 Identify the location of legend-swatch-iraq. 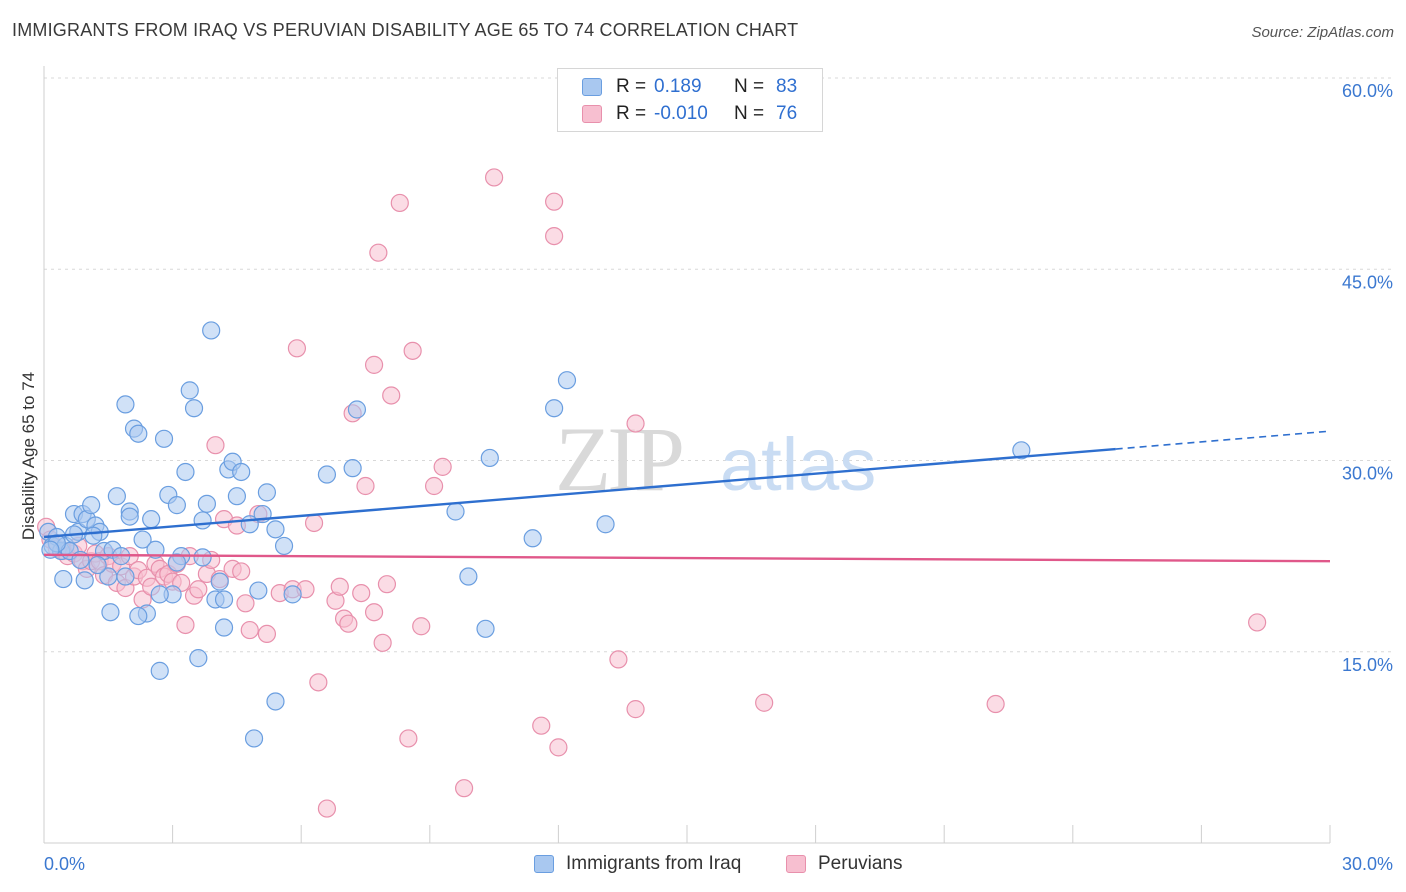
(592, 87).